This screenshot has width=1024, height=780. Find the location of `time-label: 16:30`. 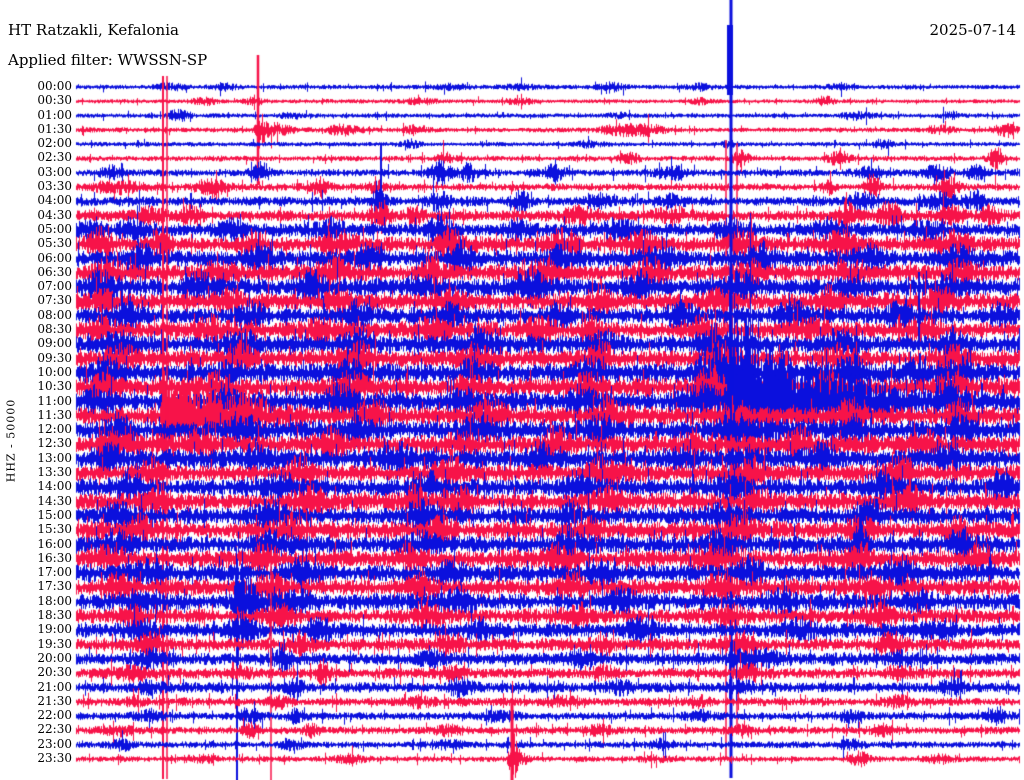

time-label: 16:30 is located at coordinates (54, 557).